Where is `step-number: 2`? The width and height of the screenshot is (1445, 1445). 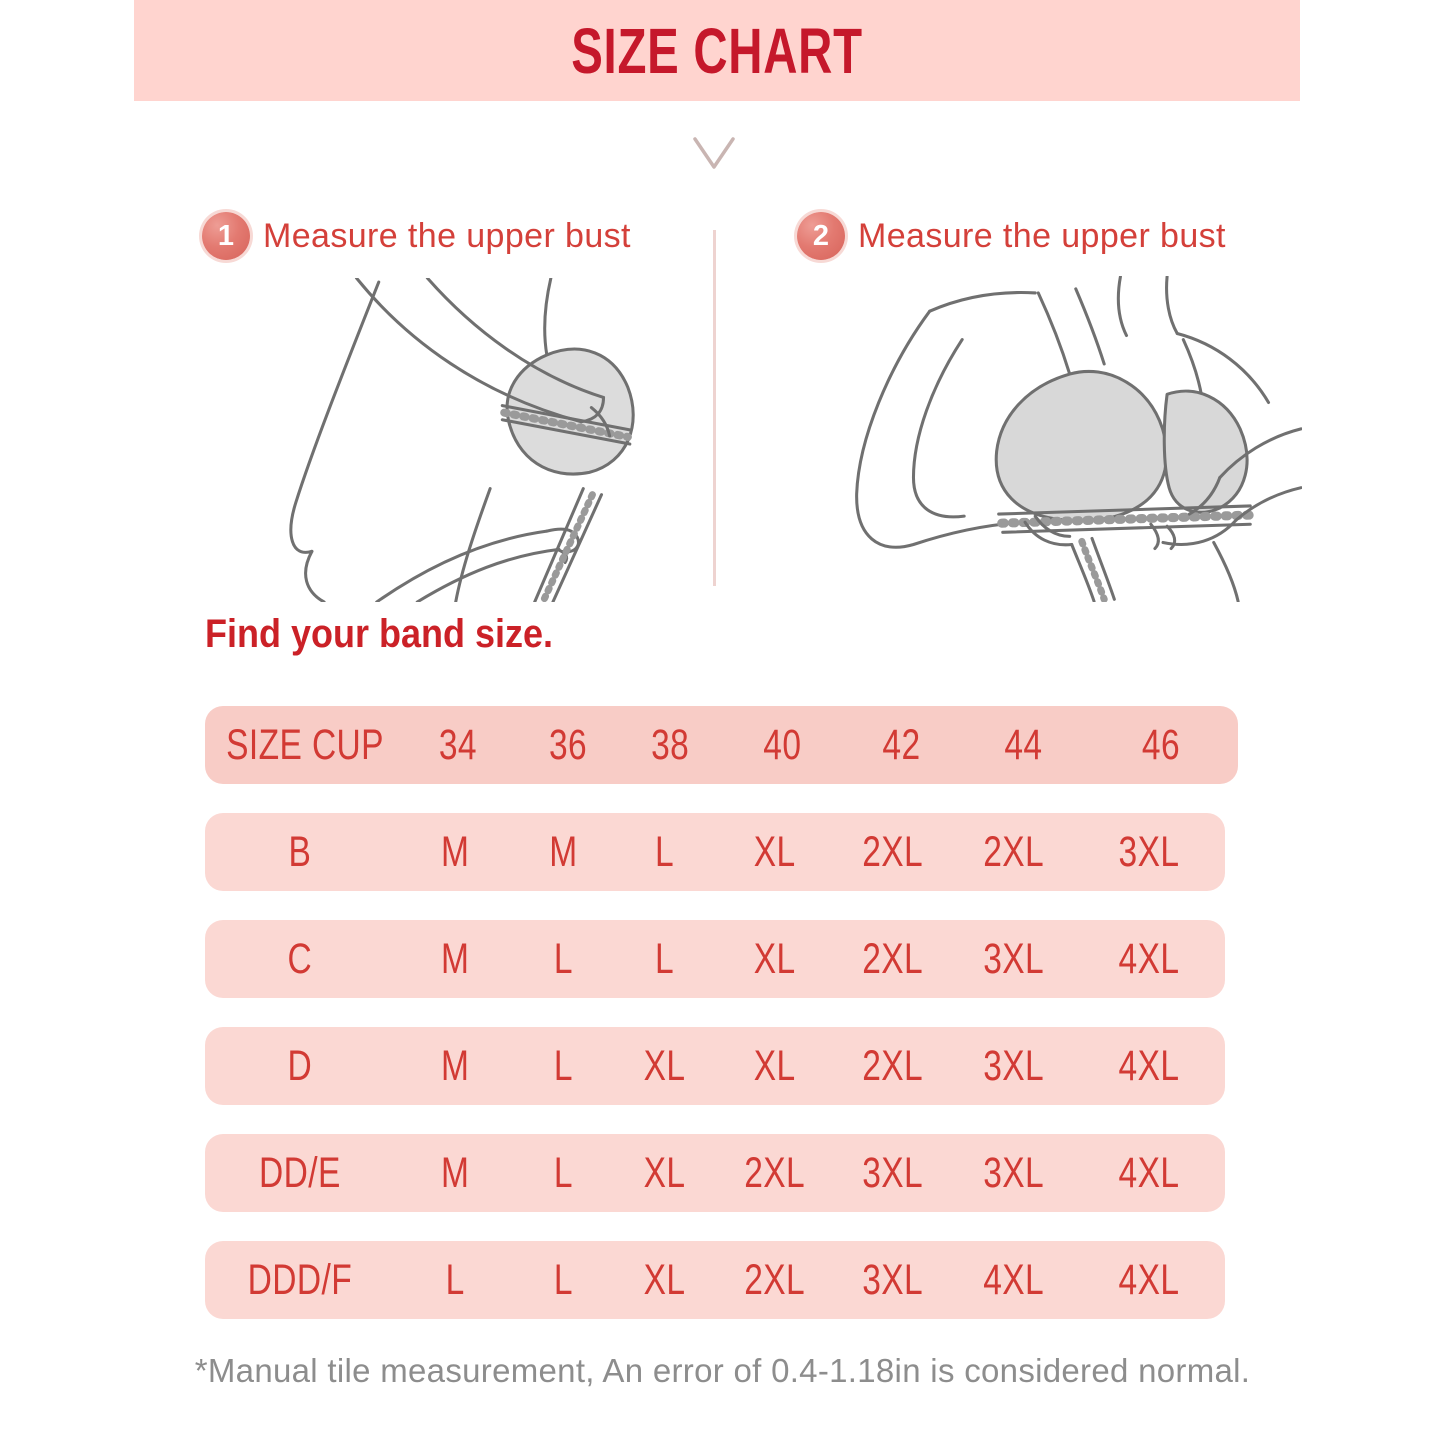
step-number: 2 is located at coordinates (821, 235).